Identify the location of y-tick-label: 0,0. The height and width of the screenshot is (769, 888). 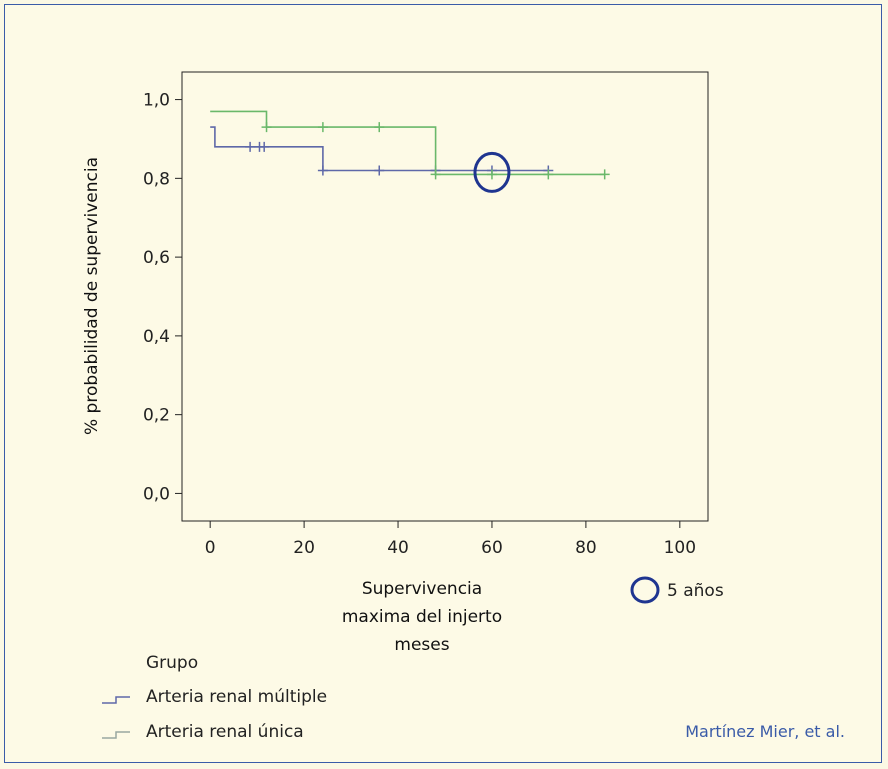
(156, 494).